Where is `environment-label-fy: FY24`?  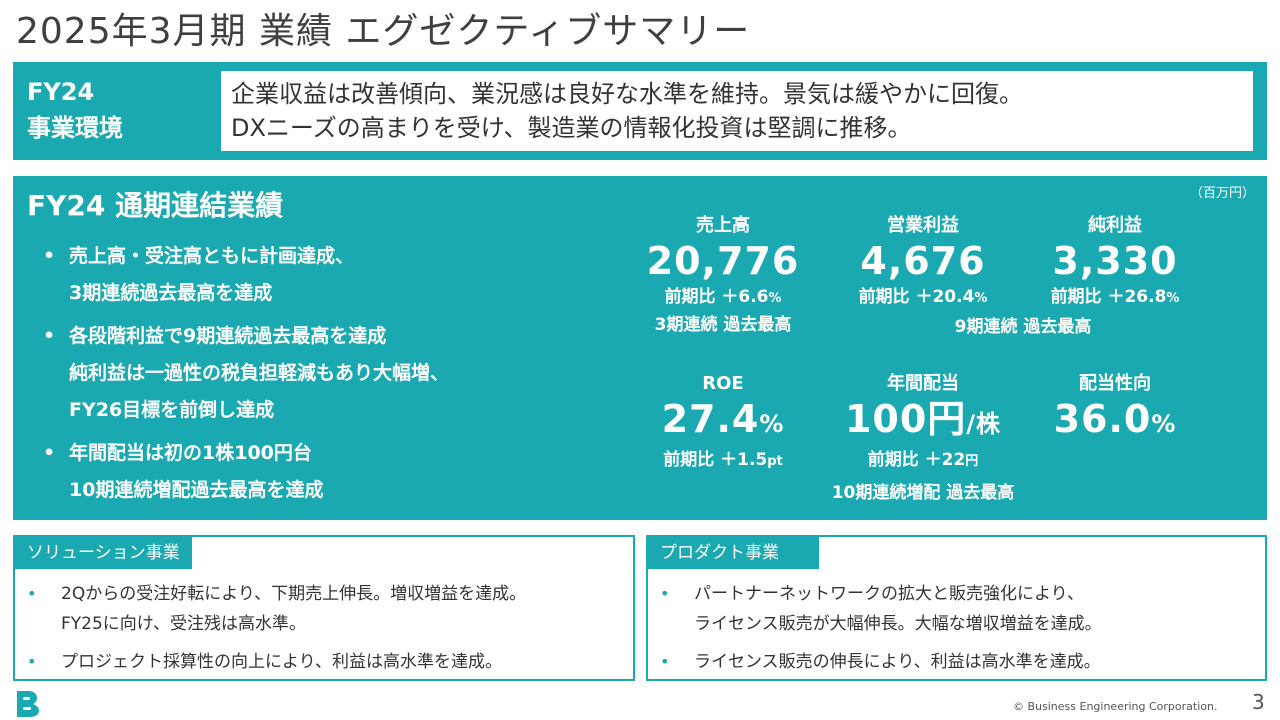
environment-label-fy: FY24 is located at coordinates (61, 92).